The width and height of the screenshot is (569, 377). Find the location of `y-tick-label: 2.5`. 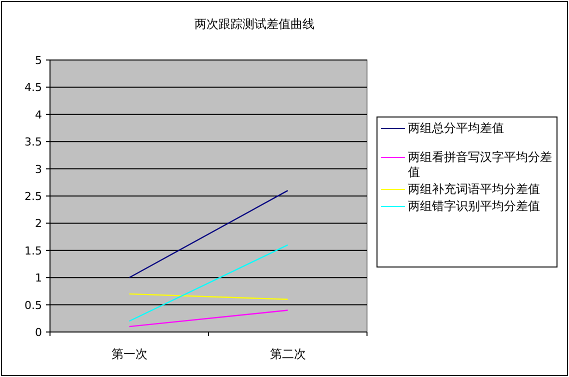

y-tick-label: 2.5 is located at coordinates (33, 196).